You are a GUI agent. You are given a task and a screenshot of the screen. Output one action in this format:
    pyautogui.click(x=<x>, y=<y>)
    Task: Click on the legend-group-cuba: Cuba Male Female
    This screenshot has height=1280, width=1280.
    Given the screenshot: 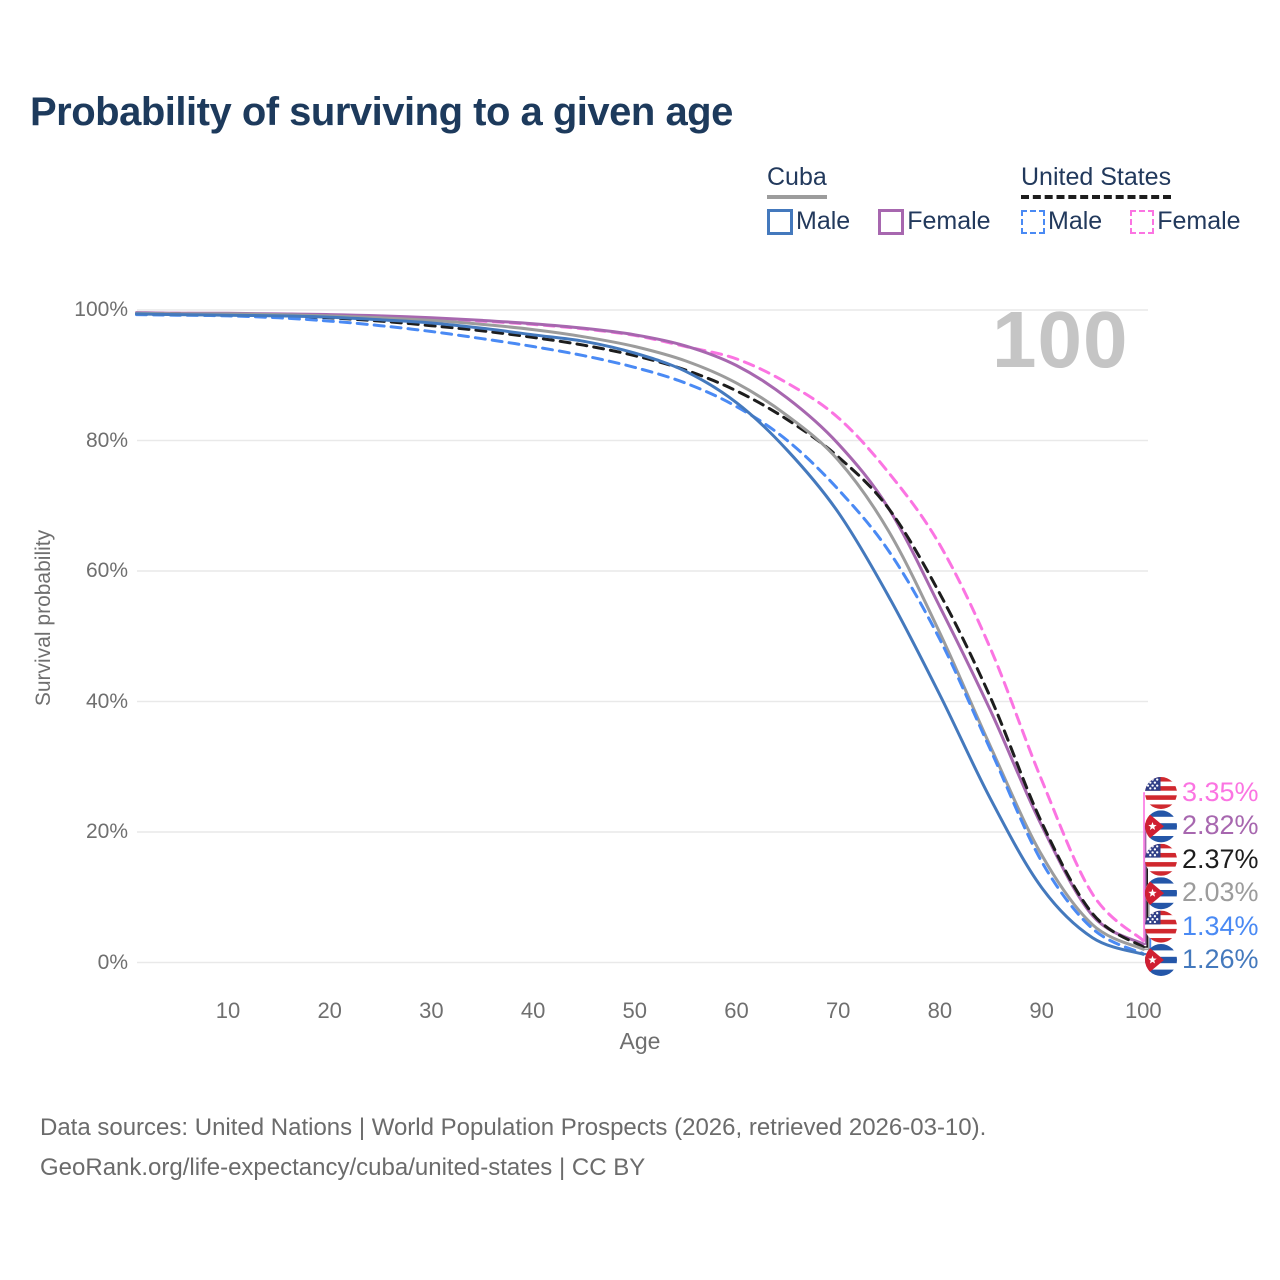 What is the action you would take?
    pyautogui.click(x=893, y=199)
    